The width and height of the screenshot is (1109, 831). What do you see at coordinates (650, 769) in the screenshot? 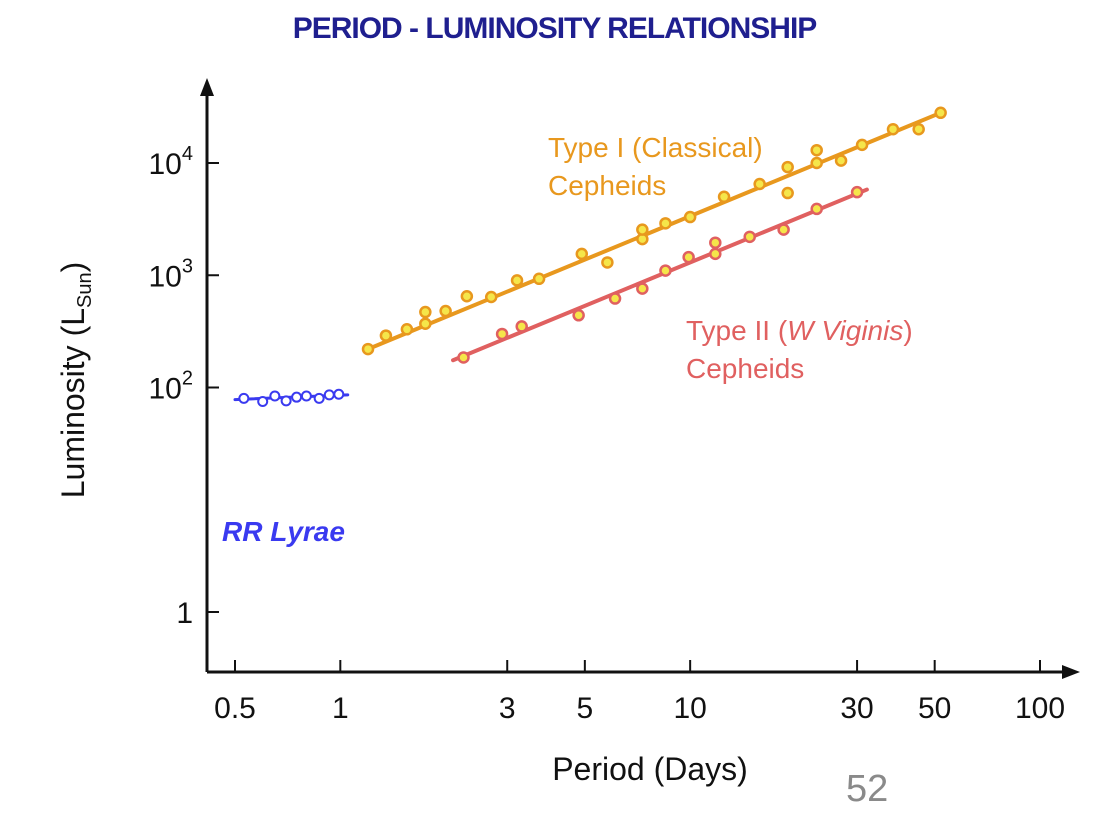
I see `x-axis-title: Period (Days)` at bounding box center [650, 769].